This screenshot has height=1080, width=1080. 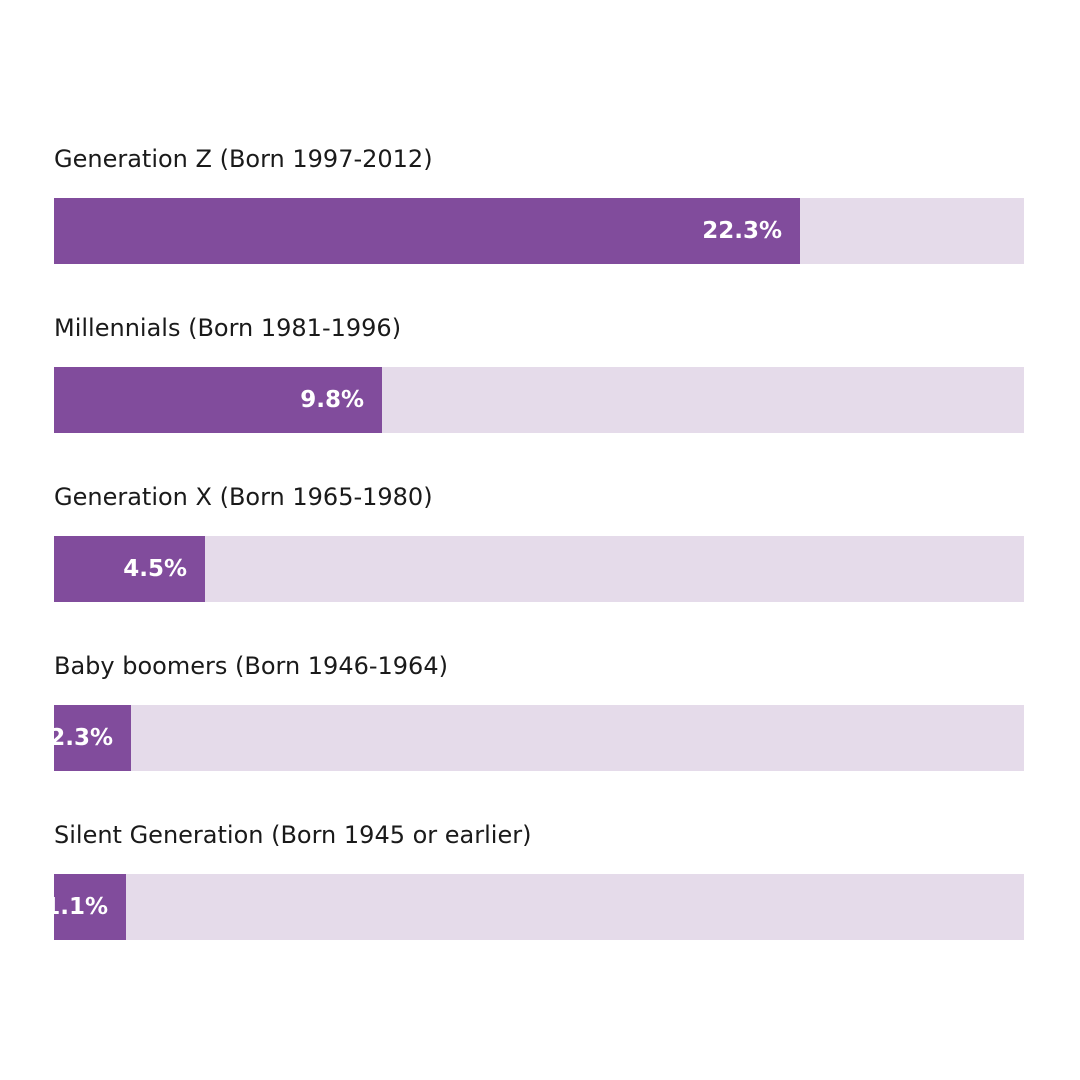 I want to click on category-label: Millennials (Born 1981-1996), so click(x=228, y=328).